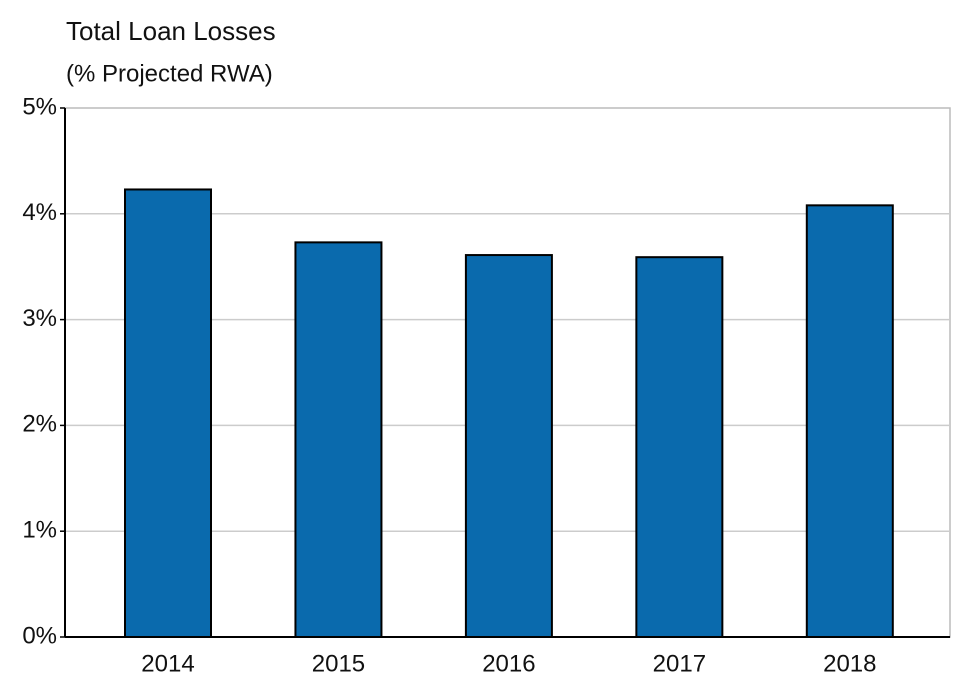  What do you see at coordinates (39, 635) in the screenshot?
I see `y-tick-label: 0%` at bounding box center [39, 635].